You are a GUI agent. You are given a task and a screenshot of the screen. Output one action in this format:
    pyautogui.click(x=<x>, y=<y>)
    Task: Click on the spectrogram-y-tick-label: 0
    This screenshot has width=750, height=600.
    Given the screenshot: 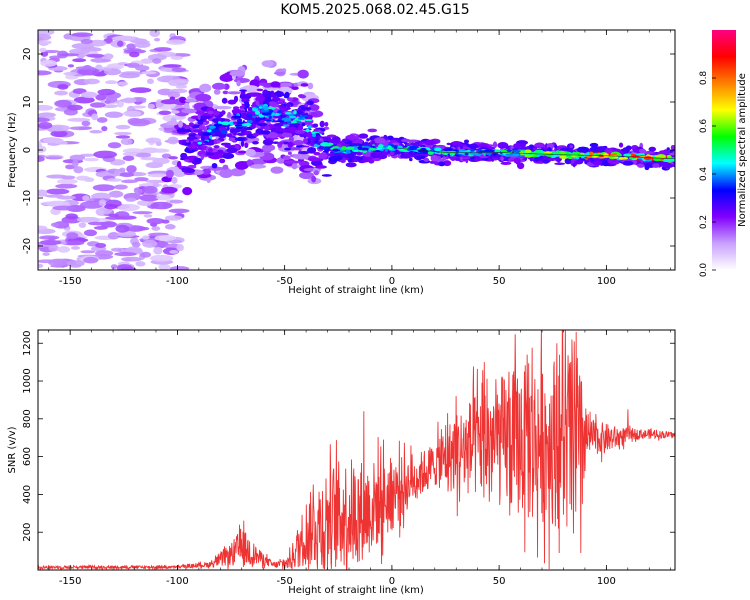 What is the action you would take?
    pyautogui.click(x=27, y=150)
    